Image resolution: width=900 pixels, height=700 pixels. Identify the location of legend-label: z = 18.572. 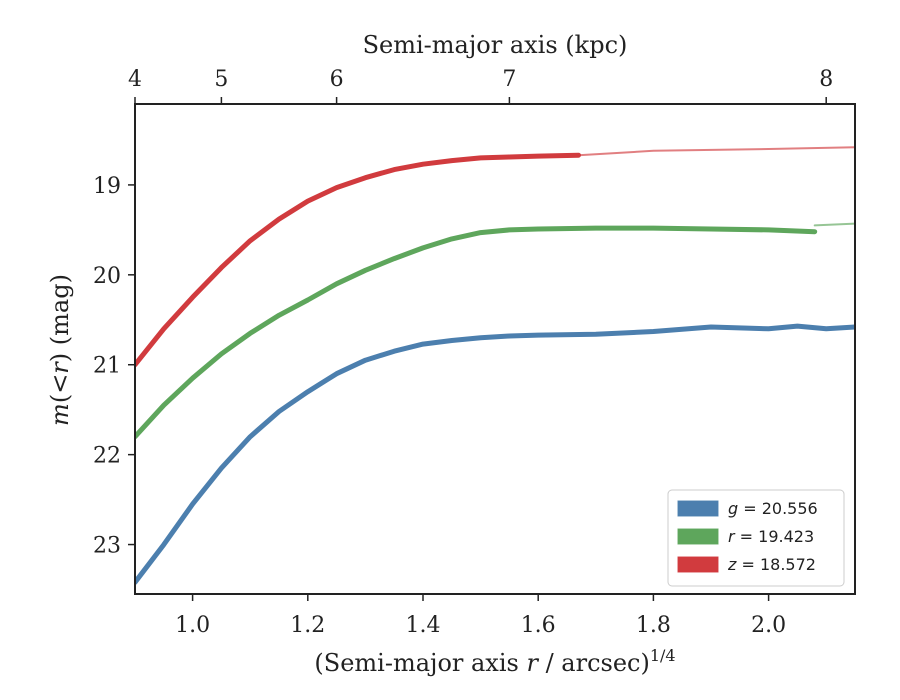
(771, 564).